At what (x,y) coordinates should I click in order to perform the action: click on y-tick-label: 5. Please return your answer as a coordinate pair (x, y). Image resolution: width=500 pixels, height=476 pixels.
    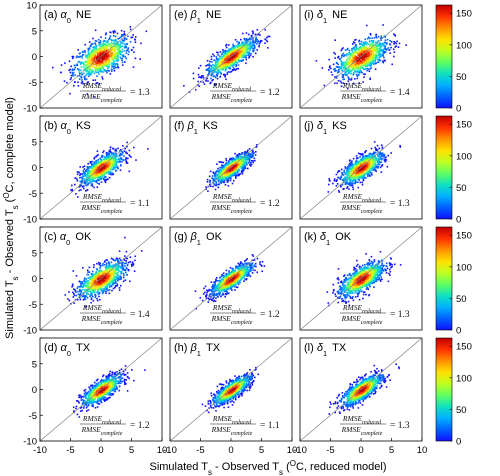
    Looking at the image, I should click on (34, 31).